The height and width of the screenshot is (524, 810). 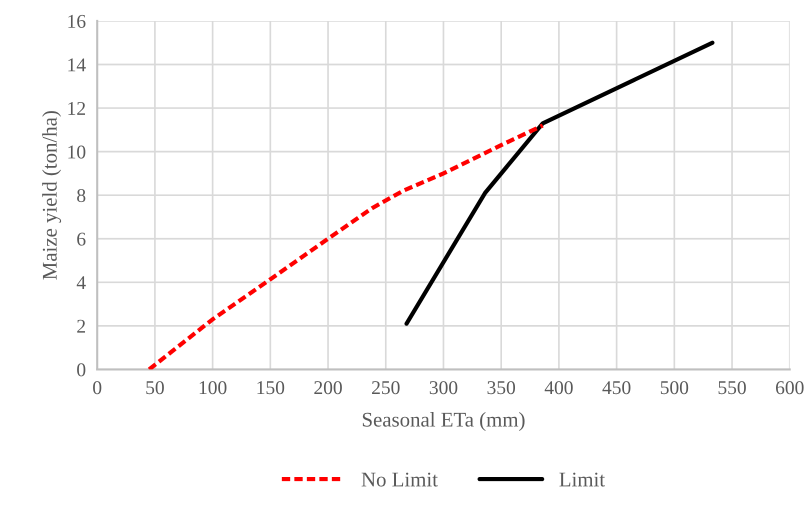 I want to click on y-tick-label: 10, so click(x=77, y=152).